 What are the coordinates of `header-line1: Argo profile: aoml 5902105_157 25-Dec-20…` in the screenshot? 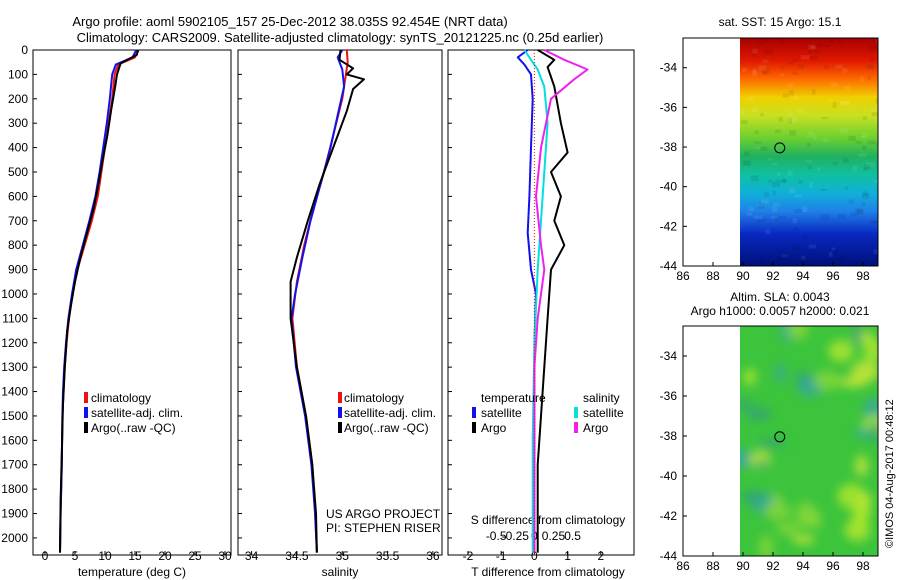 It's located at (289, 21).